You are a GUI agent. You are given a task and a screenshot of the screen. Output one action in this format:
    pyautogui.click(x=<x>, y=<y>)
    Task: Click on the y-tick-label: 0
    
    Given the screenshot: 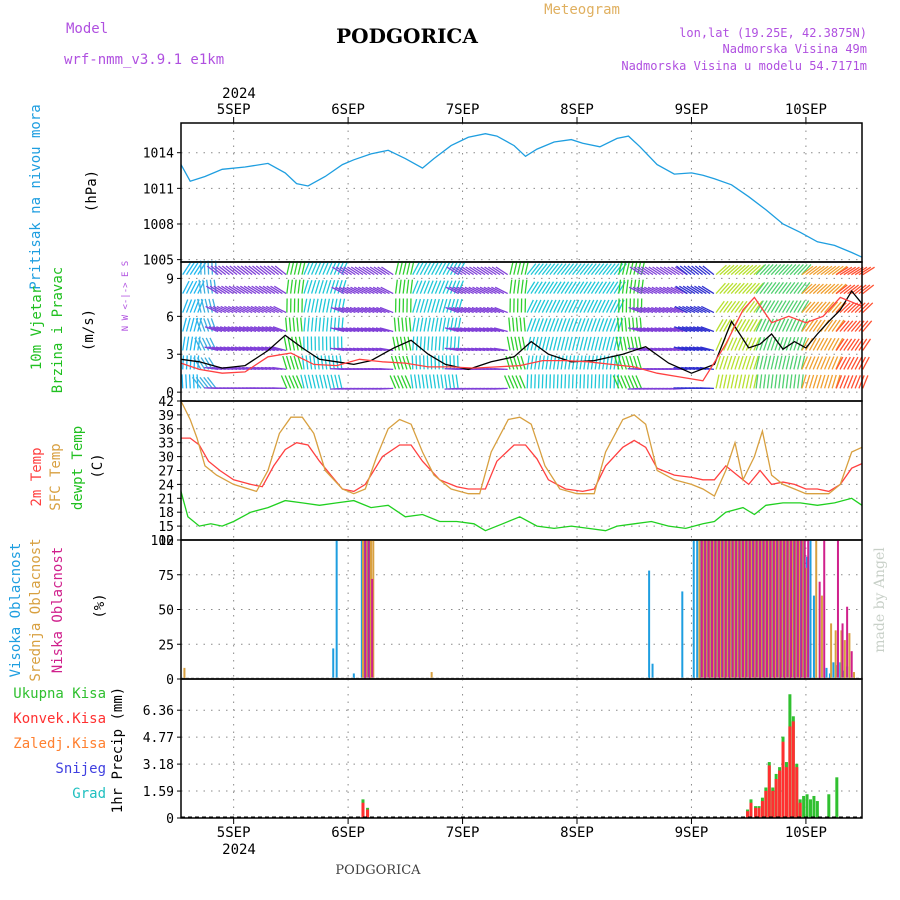 What is the action you would take?
    pyautogui.click(x=170, y=393)
    